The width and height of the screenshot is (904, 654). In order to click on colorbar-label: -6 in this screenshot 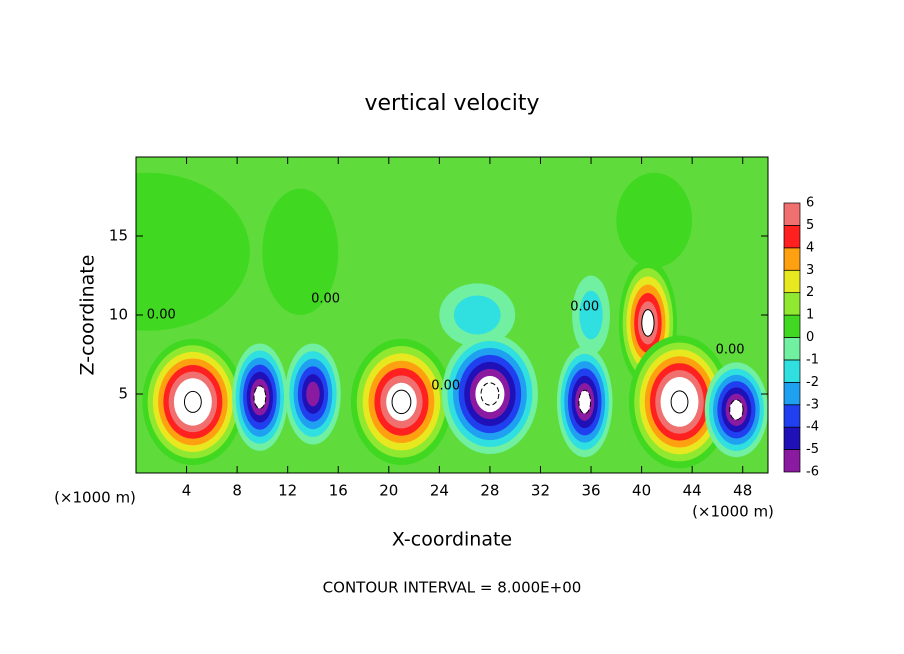, I will do `click(812, 472)`.